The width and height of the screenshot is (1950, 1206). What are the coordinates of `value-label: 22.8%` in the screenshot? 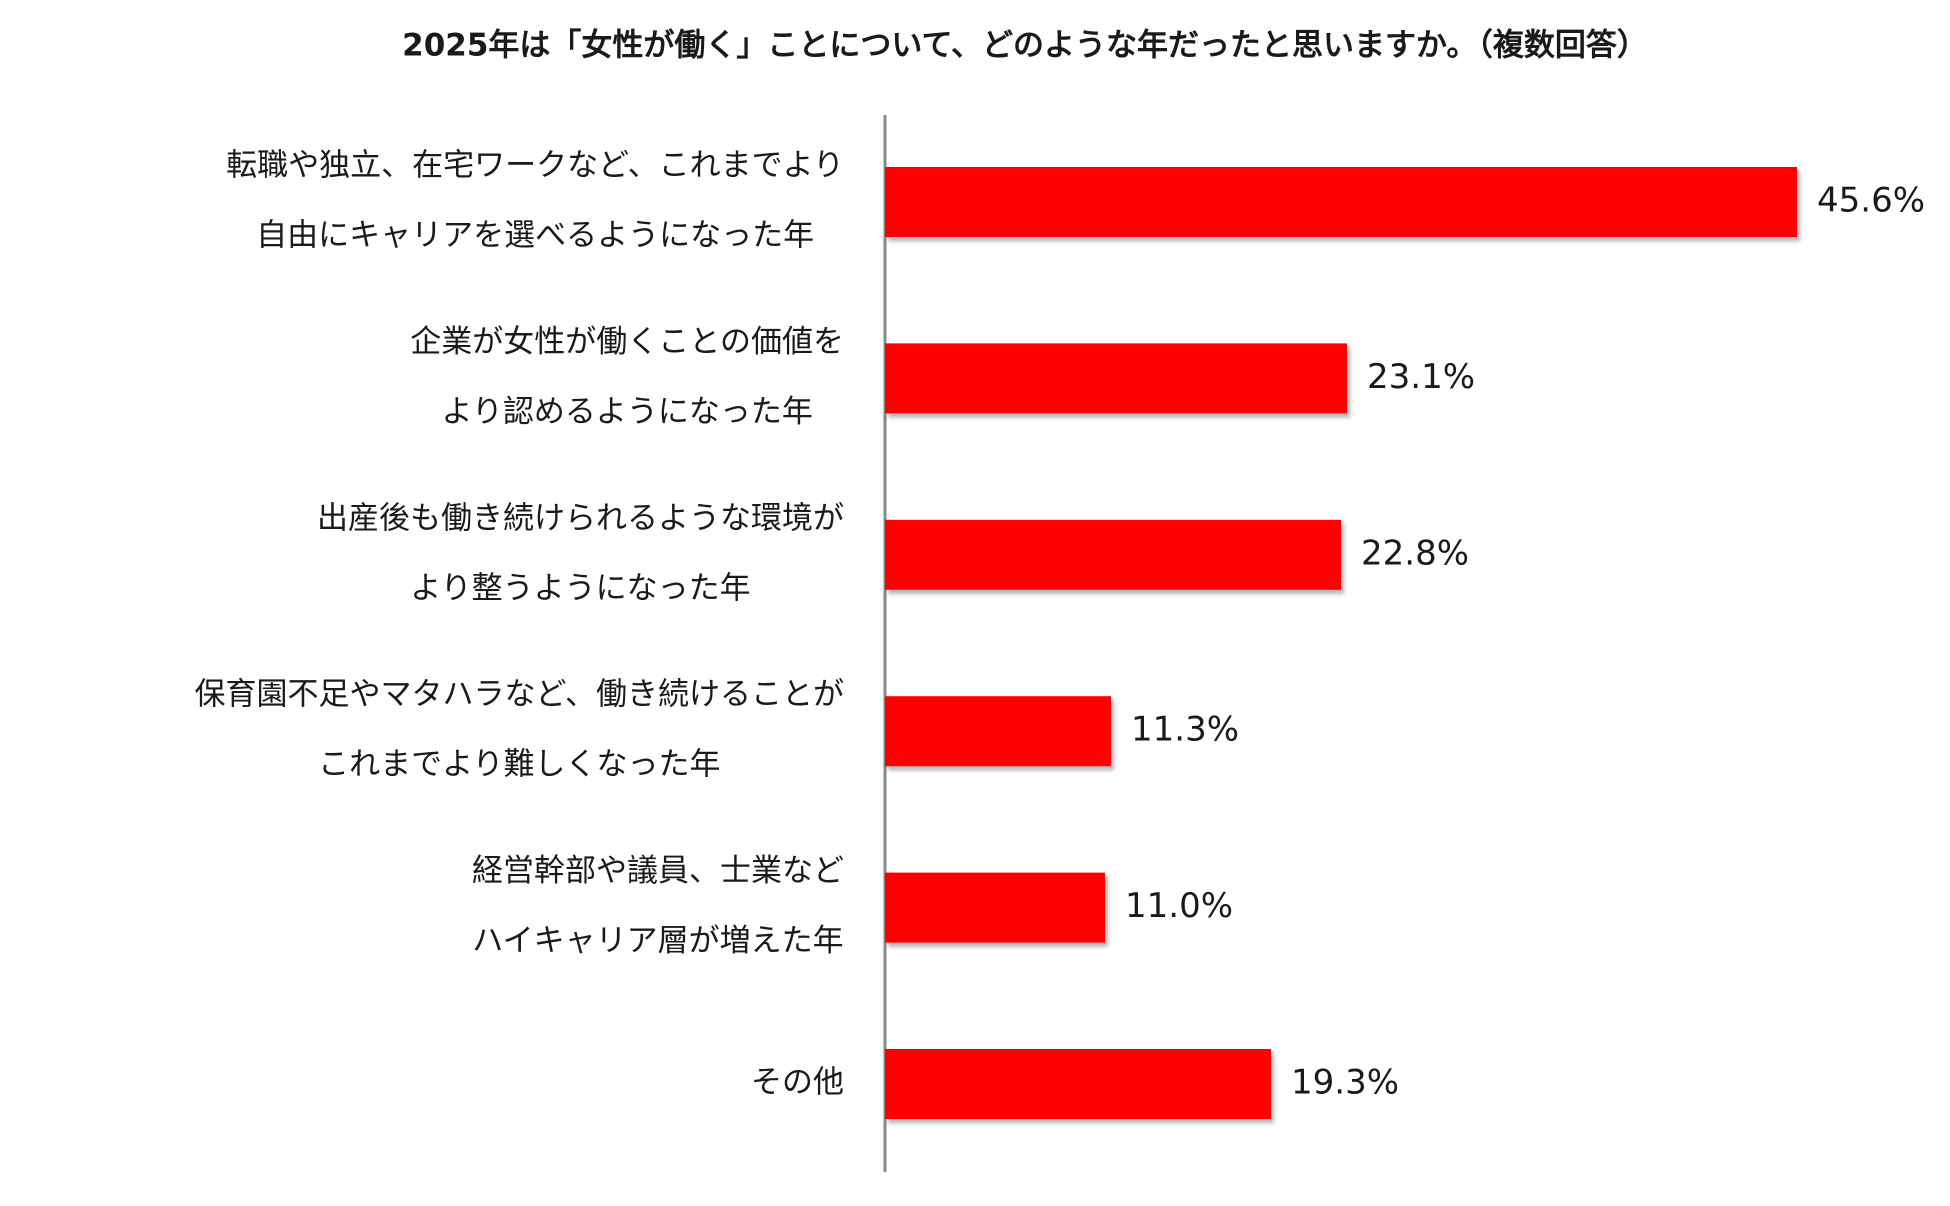 It's located at (1415, 553).